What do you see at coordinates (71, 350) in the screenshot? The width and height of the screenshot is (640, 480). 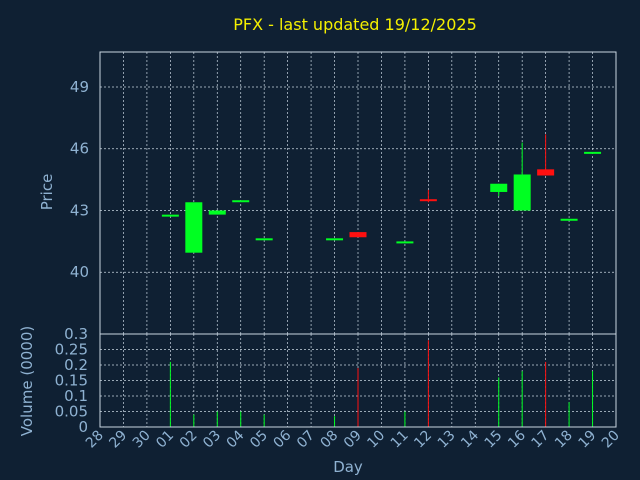 I see `volume-tick-label: 0.25` at bounding box center [71, 350].